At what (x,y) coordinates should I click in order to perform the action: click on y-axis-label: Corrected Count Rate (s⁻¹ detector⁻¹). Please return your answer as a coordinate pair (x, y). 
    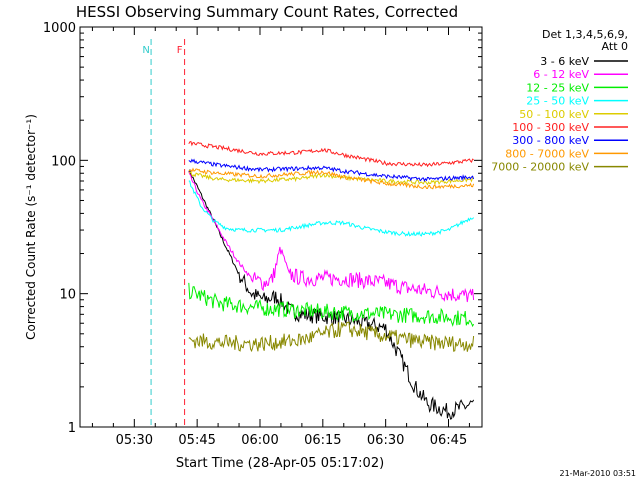
    Looking at the image, I should click on (31, 227).